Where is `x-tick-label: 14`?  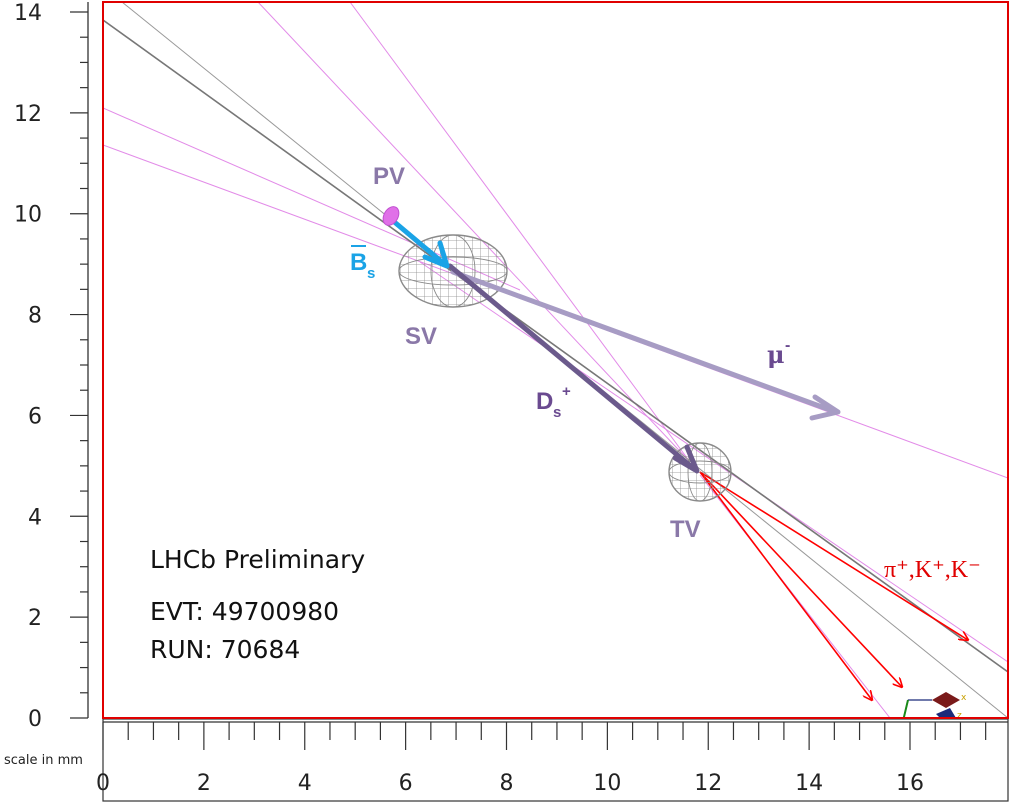
x-tick-label: 14 is located at coordinates (809, 783).